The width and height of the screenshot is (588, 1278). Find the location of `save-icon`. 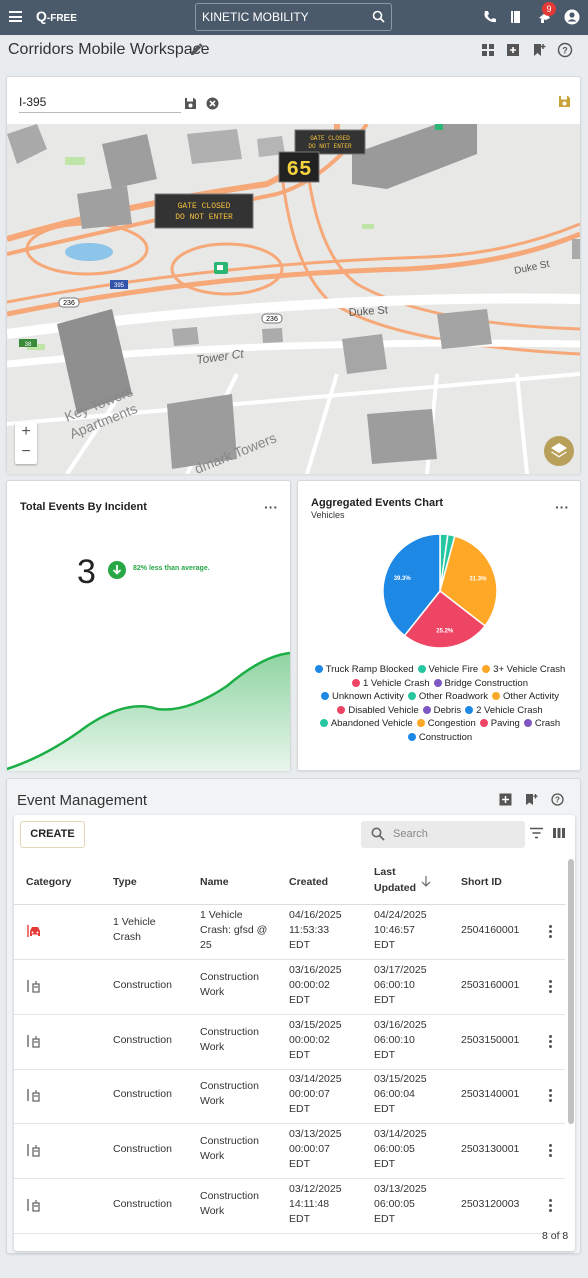

save-icon is located at coordinates (190, 103).